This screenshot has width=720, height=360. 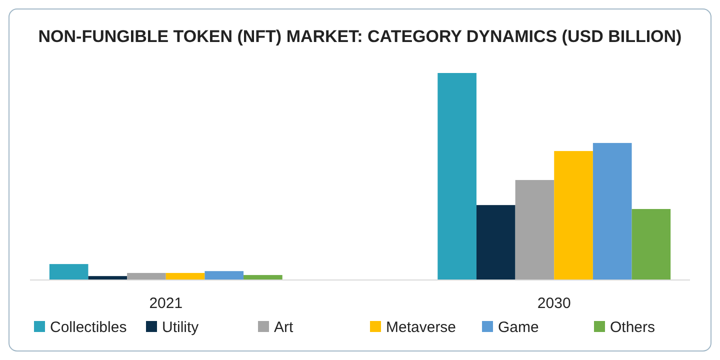 What do you see at coordinates (166, 303) in the screenshot?
I see `x-tick-label: 2021` at bounding box center [166, 303].